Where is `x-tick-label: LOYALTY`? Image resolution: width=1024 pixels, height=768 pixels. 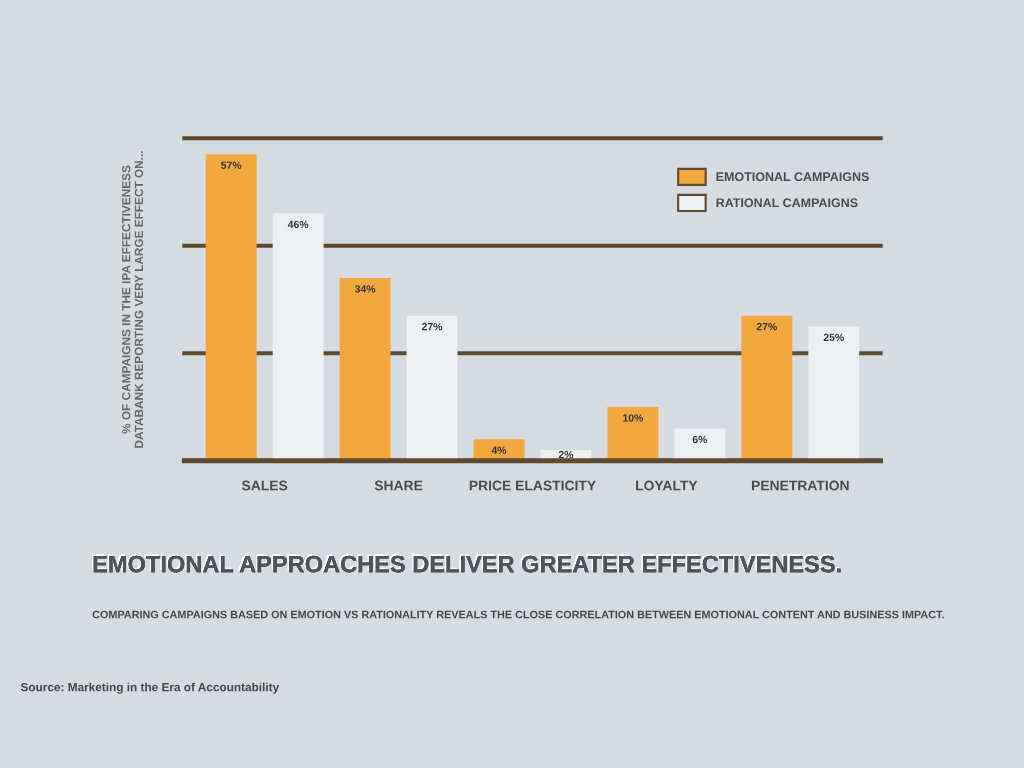 x-tick-label: LOYALTY is located at coordinates (667, 485).